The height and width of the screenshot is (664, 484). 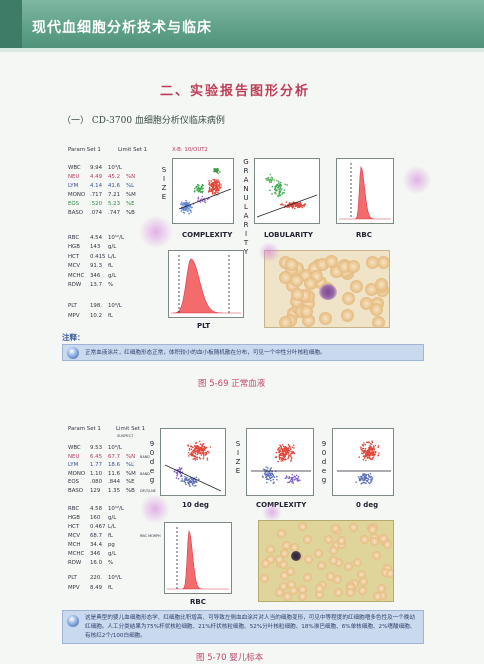 I want to click on param-value: 220., so click(x=96, y=578).